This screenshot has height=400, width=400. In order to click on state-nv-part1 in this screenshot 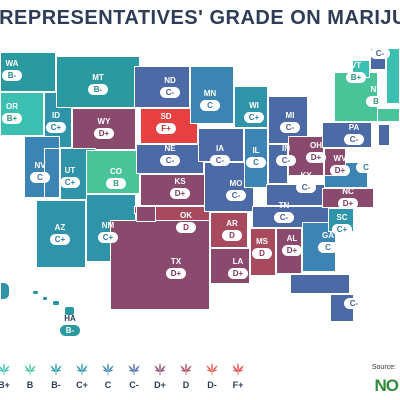, I will do `click(52, 173)`.